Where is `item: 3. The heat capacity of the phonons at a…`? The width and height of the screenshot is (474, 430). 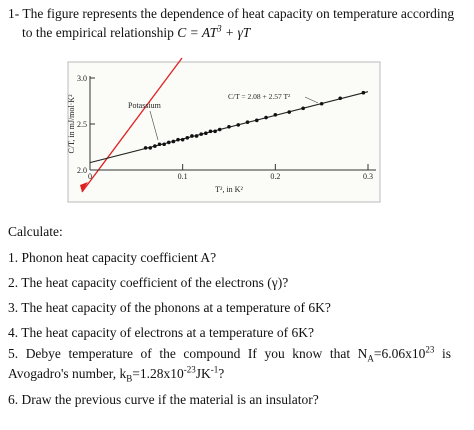 item: 3. The heat capacity of the phonons at a… is located at coordinates (169, 307).